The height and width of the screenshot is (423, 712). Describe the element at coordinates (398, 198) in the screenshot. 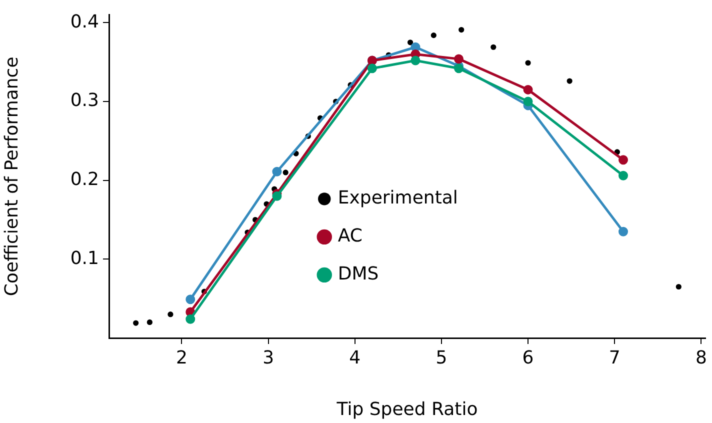

I see `legend-label: Experimental` at that location.